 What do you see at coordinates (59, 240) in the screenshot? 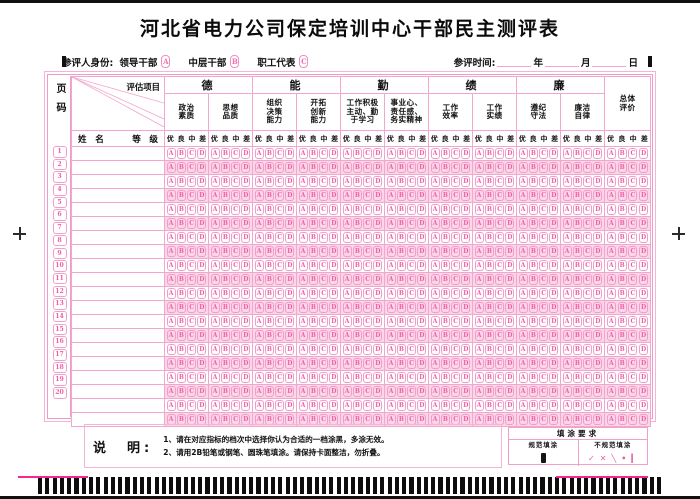
I see `page-code-bubble: 8` at bounding box center [59, 240].